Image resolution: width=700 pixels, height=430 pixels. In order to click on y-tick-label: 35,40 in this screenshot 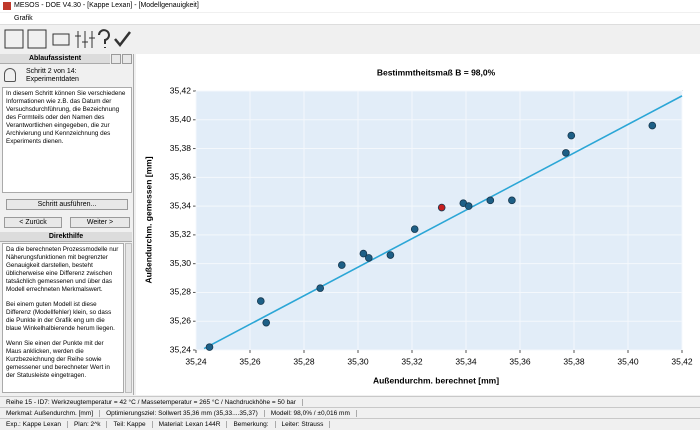, I will do `click(181, 119)`.